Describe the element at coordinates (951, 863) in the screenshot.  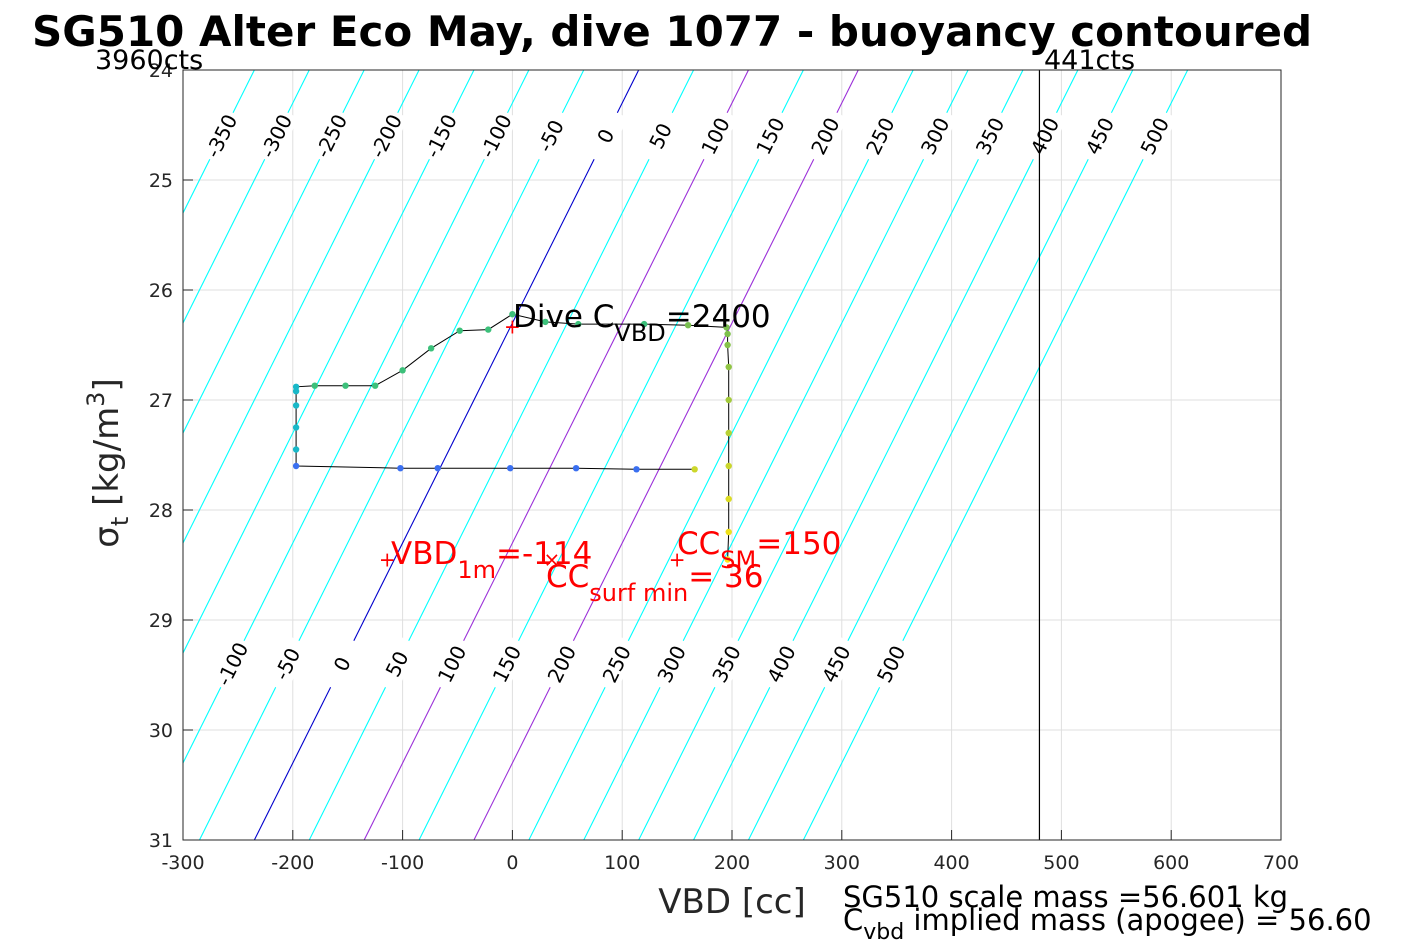
I see `x-tick-label: 400` at that location.